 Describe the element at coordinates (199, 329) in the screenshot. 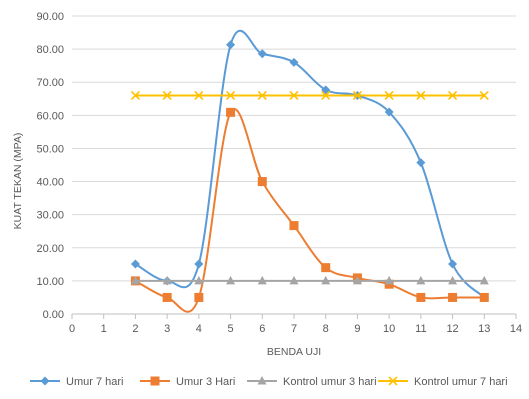

I see `x-tick-label: 4` at that location.